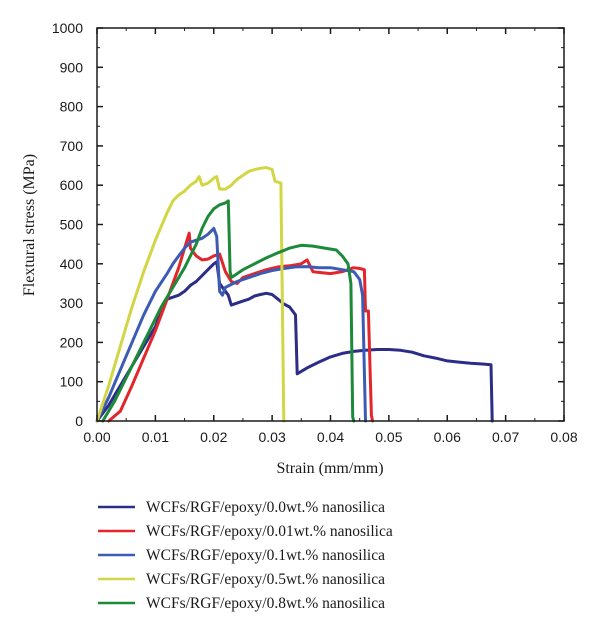 This screenshot has height=634, width=600. Describe the element at coordinates (265, 603) in the screenshot. I see `legend-label-4: WCFs/RGF/epoxy/0.8wt.% nanosilica` at that location.